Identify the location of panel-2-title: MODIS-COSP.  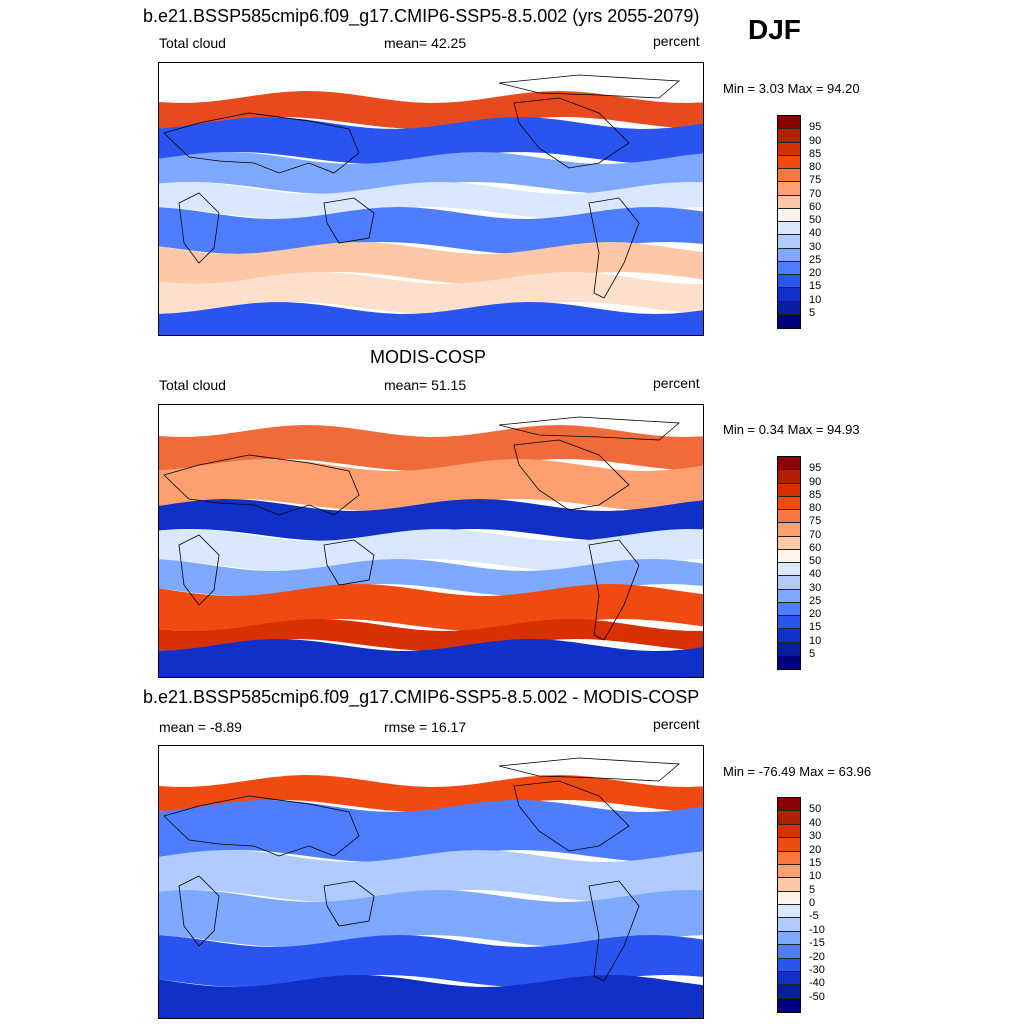
(428, 357).